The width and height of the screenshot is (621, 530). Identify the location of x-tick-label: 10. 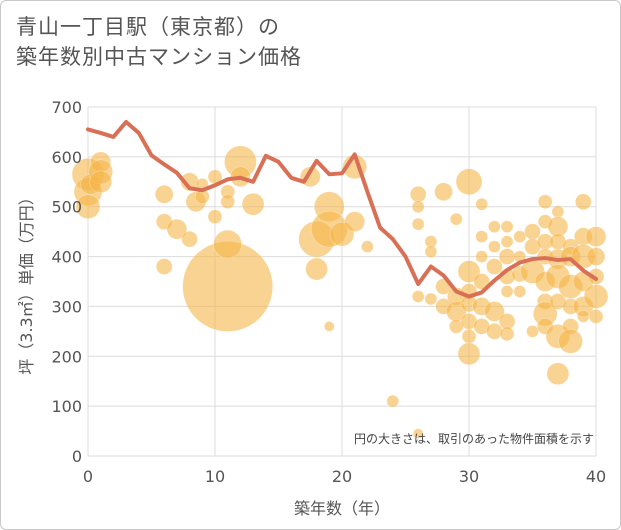
(215, 476).